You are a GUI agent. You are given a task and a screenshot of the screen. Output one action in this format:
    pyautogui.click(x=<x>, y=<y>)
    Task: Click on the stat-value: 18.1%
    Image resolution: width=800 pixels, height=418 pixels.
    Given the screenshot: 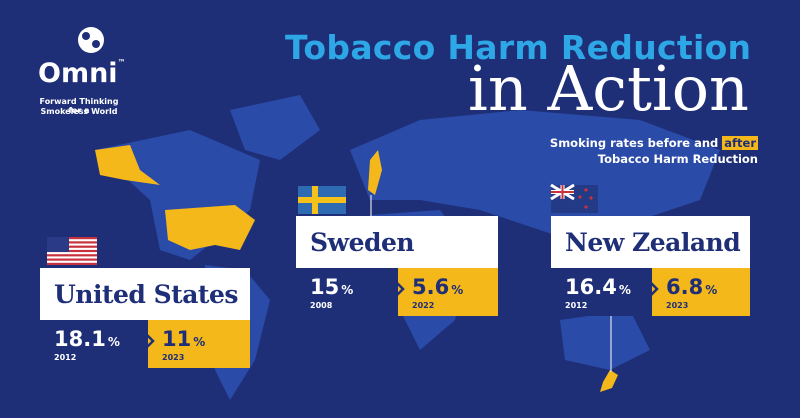 What is the action you would take?
    pyautogui.click(x=101, y=339)
    